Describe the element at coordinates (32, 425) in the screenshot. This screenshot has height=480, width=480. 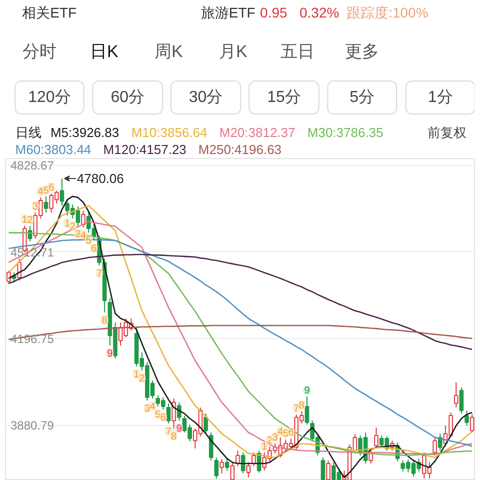
I see `y-tick-label: 3880.79` at that location.